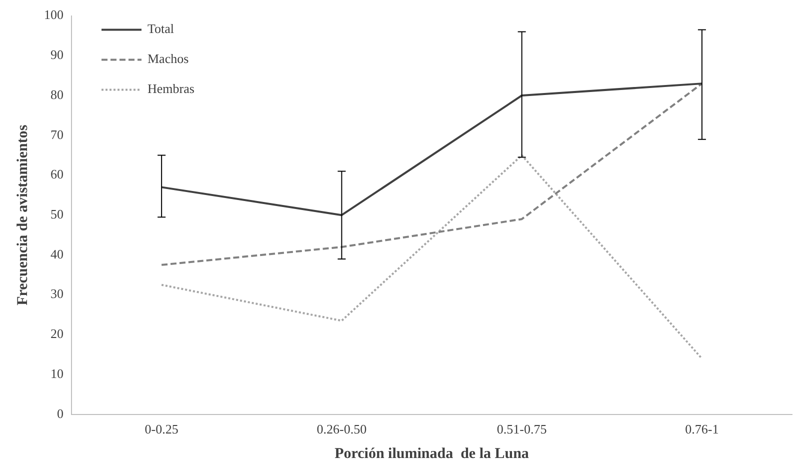  I want to click on y-tick-label: 60, so click(57, 174).